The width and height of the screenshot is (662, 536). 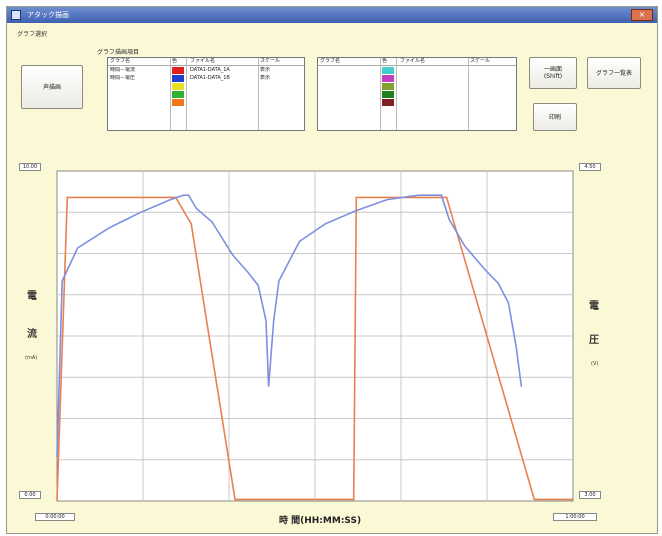 I want to click on title-bar: アタック描画 ×, so click(x=332, y=15).